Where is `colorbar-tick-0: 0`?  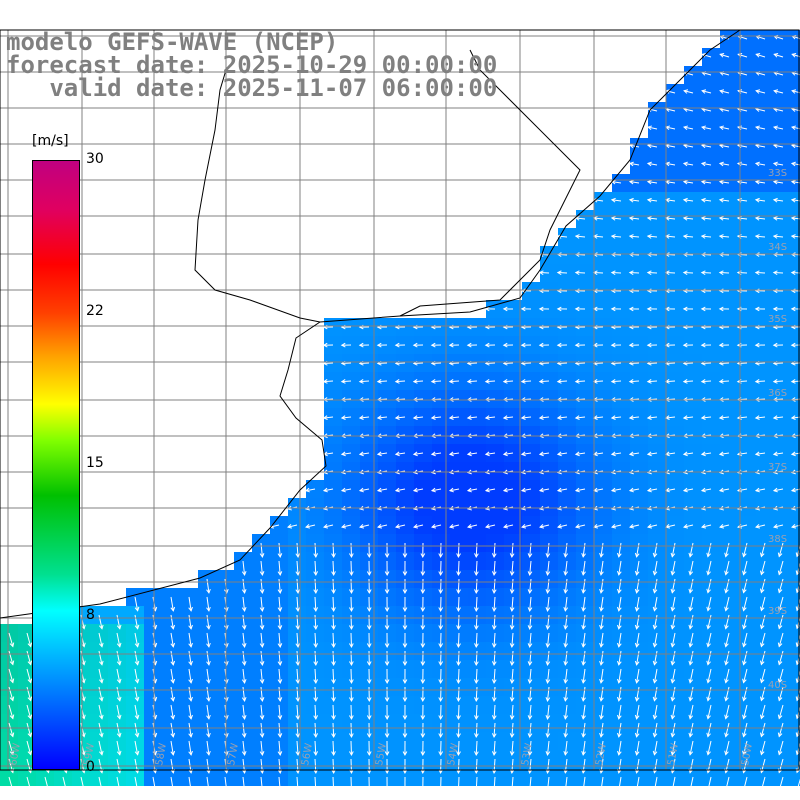 colorbar-tick-0: 0 is located at coordinates (90, 767).